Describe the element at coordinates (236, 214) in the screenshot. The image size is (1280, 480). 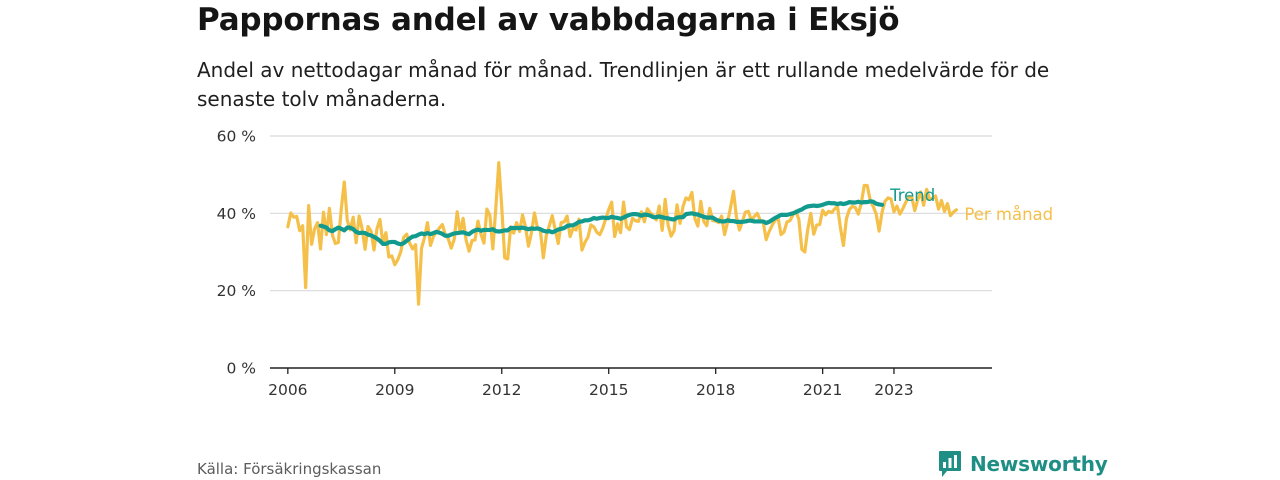
I see `y-tick-label: 40 %` at that location.